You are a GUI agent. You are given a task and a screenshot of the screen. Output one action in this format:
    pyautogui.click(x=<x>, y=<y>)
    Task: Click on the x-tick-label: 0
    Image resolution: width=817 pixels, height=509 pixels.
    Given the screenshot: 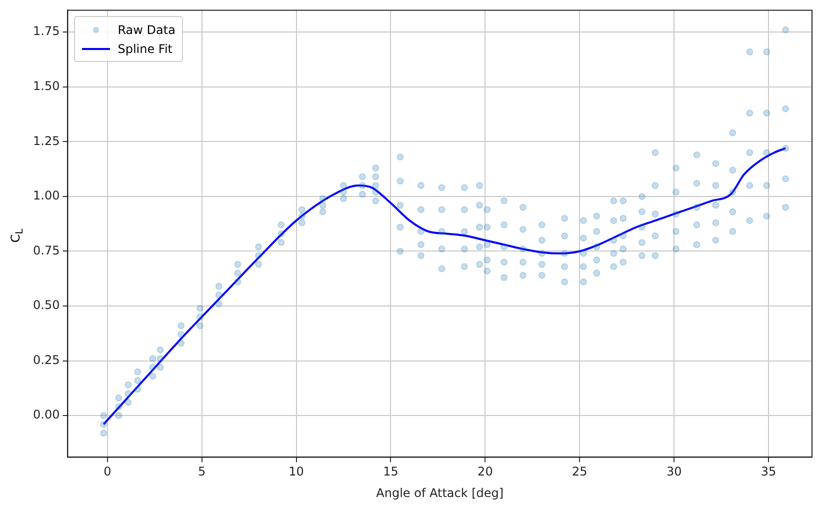 What is the action you would take?
    pyautogui.click(x=108, y=471)
    